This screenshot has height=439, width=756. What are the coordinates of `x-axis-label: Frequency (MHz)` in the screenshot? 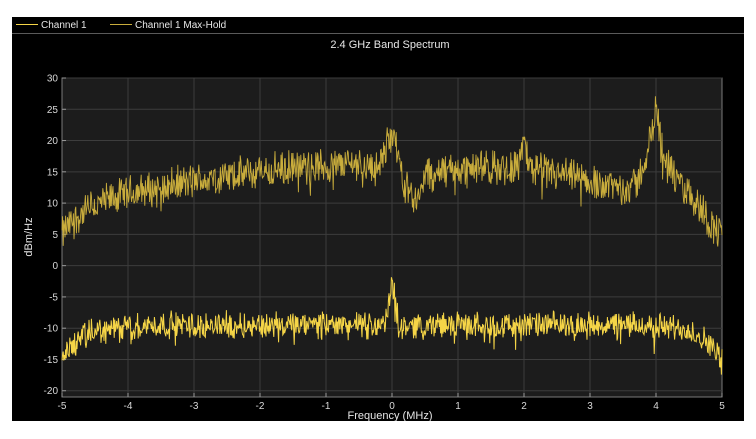 It's located at (390, 415).